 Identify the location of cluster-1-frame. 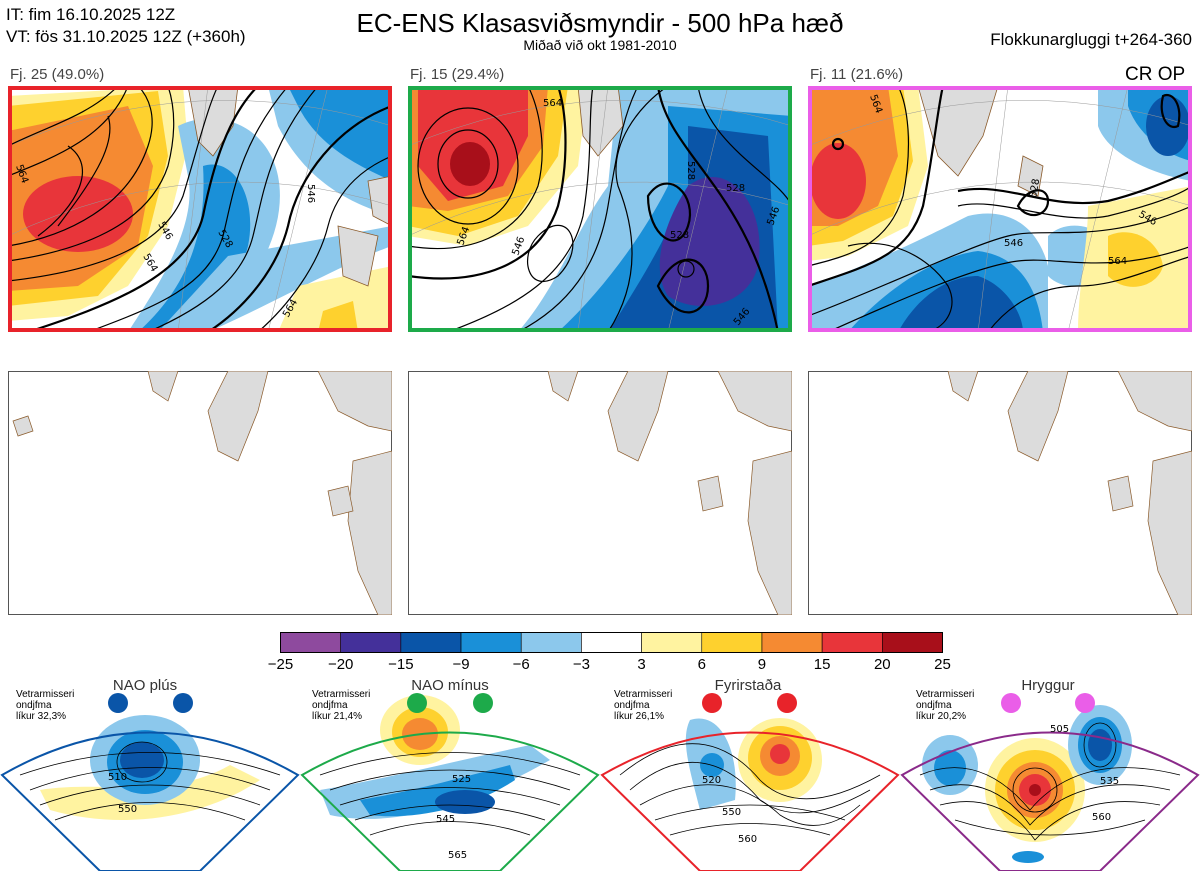
(200, 209).